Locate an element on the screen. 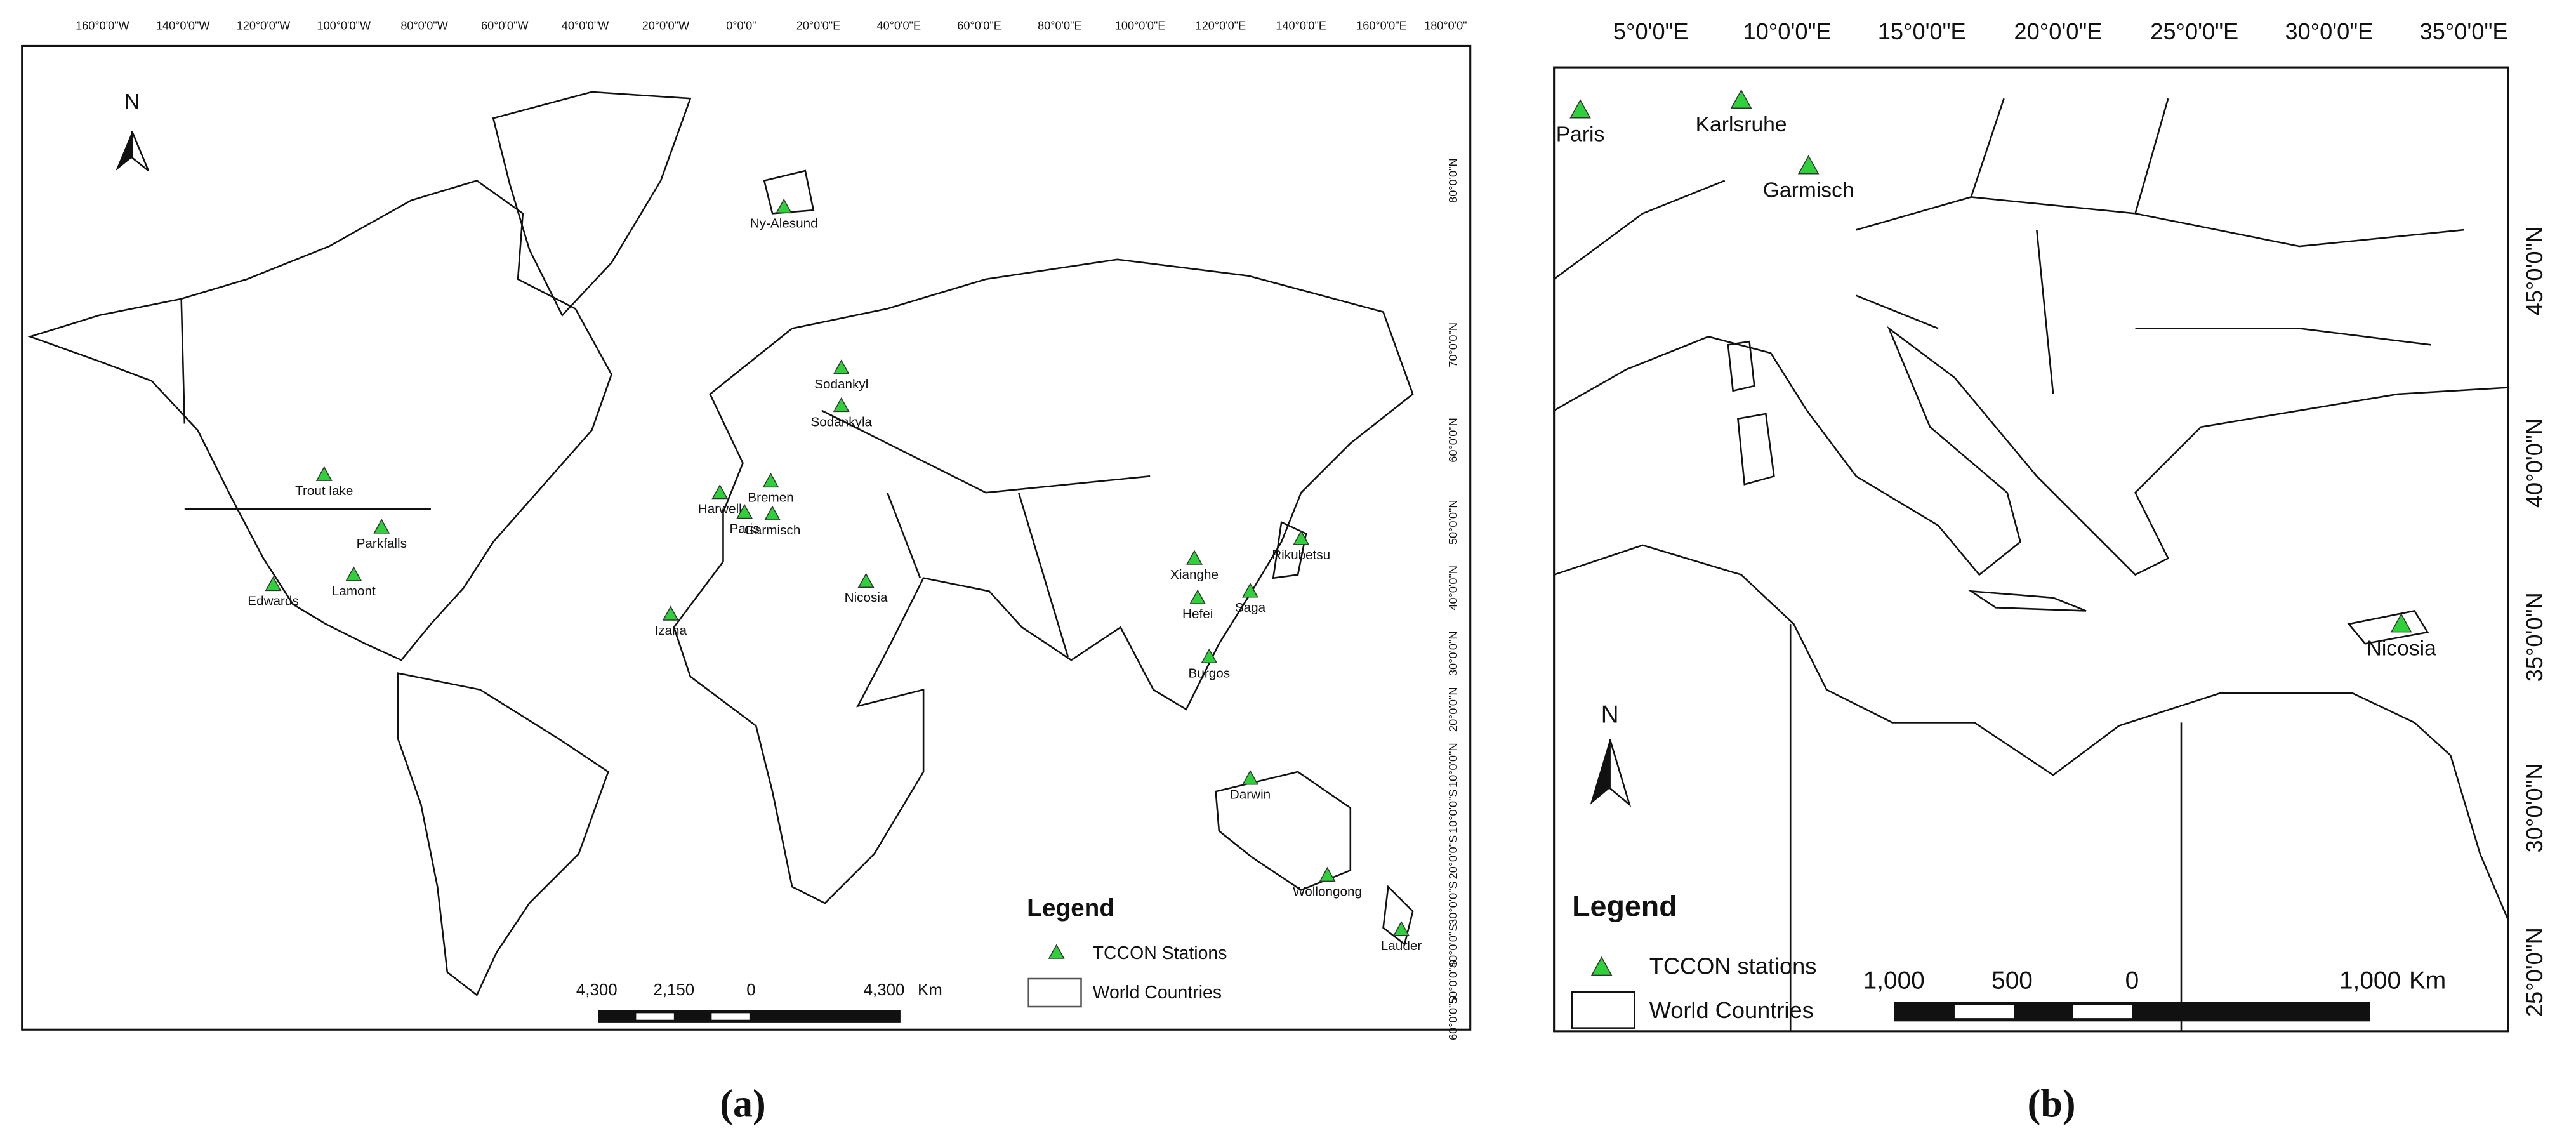 Image resolution: width=2576 pixels, height=1138 pixels. longitude-label: 140°0'0"W is located at coordinates (183, 26).